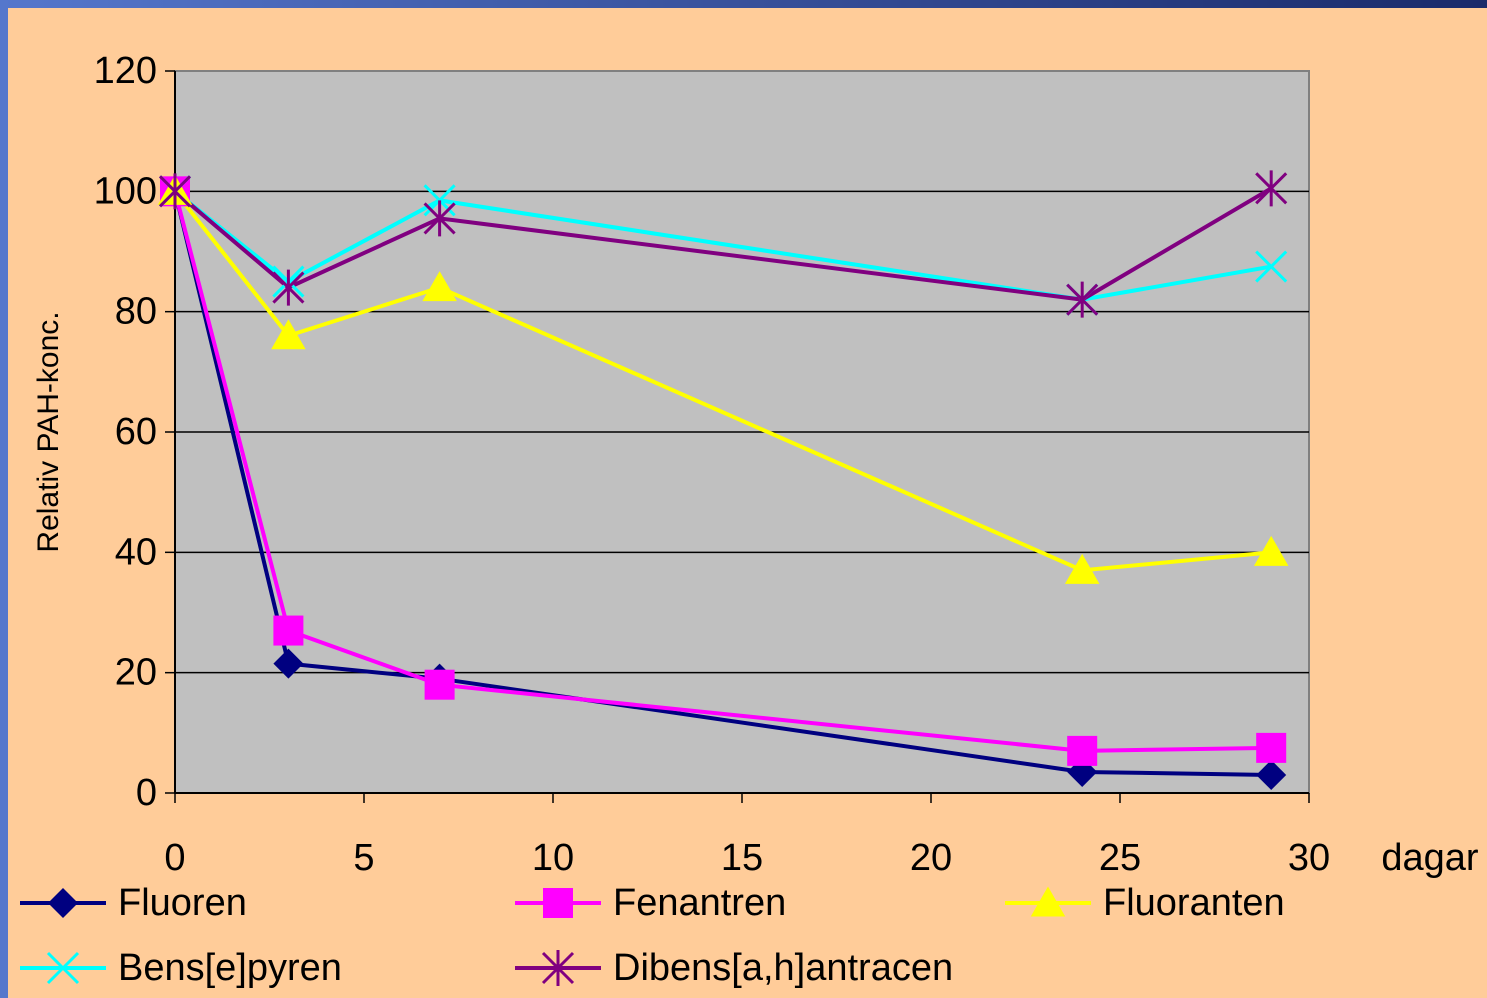  Describe the element at coordinates (125, 71) in the screenshot. I see `y-tick-label: 120` at that location.